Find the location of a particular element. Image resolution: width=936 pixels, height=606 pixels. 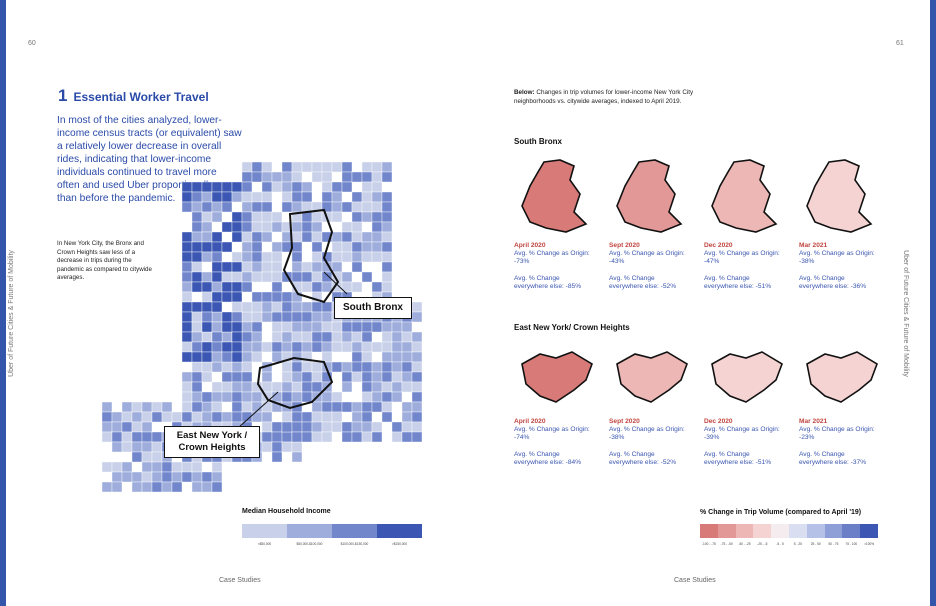

section-heading: 1 Essential Worker Travel is located at coordinates (133, 96).